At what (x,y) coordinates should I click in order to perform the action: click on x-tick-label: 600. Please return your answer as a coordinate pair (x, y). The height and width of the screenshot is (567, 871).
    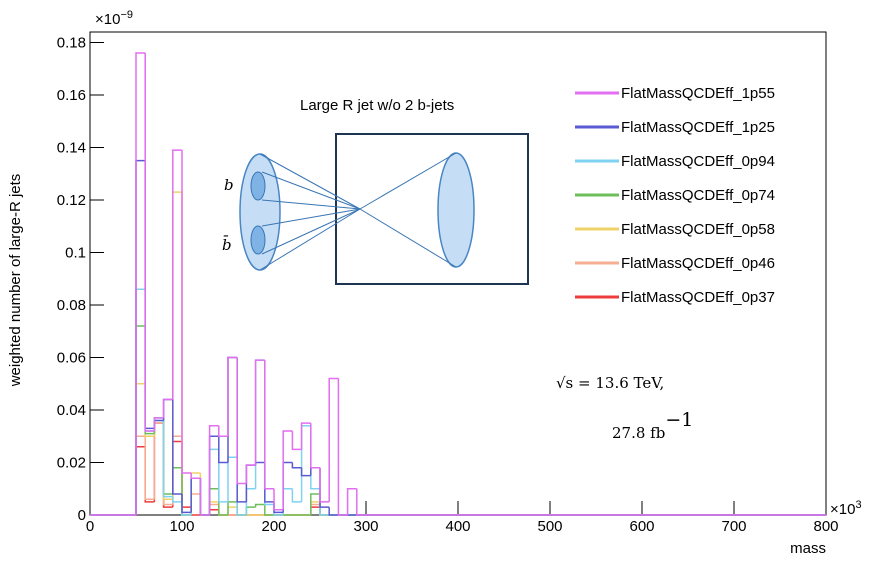
    Looking at the image, I should click on (641, 526).